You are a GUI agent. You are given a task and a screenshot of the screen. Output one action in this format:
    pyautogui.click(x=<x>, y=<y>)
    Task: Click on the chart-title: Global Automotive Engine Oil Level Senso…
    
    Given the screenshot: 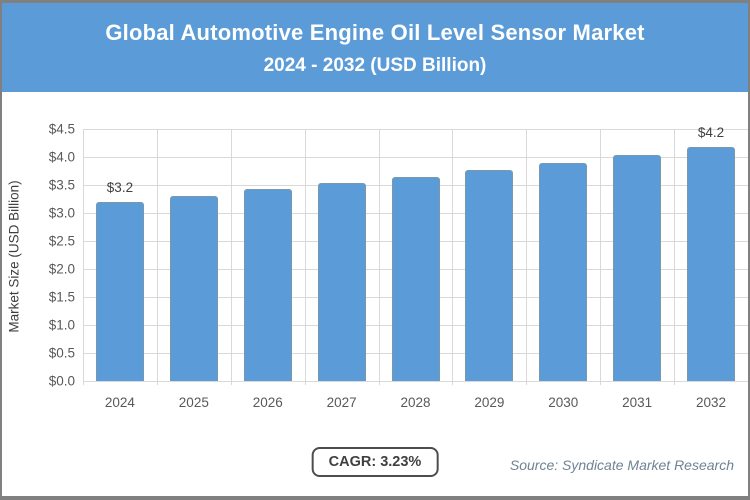 What is the action you would take?
    pyautogui.click(x=375, y=32)
    